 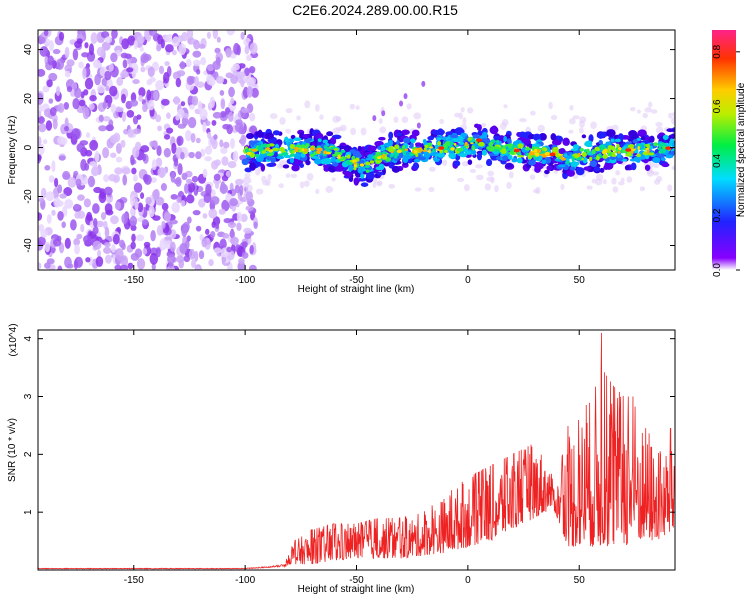 What do you see at coordinates (356, 589) in the screenshot?
I see `snr-x-label: Height of straight line (km)` at bounding box center [356, 589].